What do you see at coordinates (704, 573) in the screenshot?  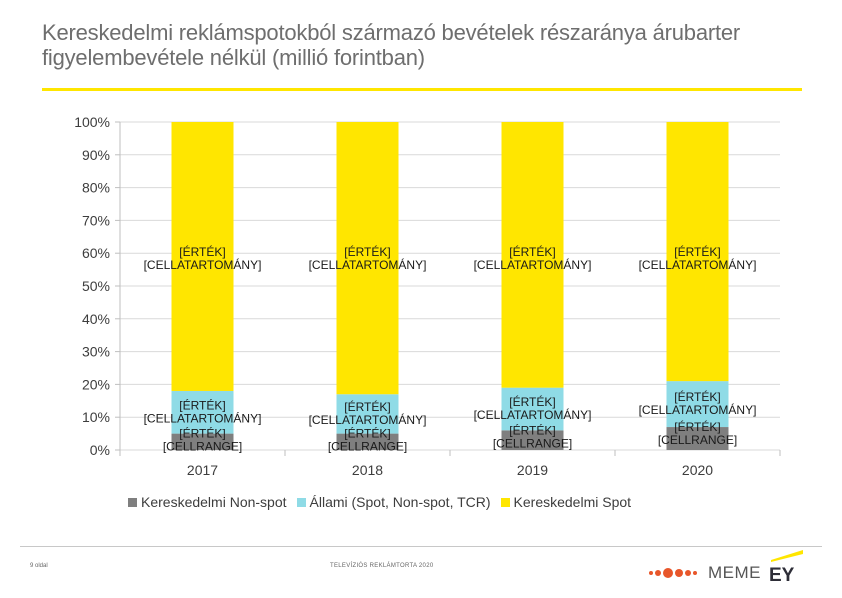 I see `meme-logo: MEME` at bounding box center [704, 573].